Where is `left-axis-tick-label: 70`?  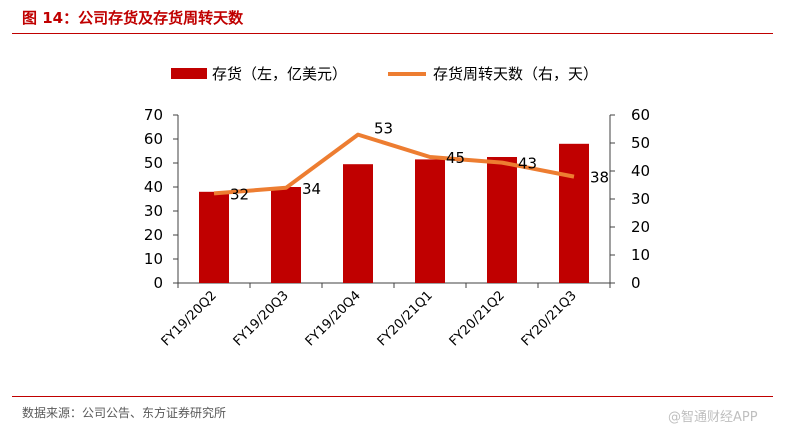
left-axis-tick-label: 70 is located at coordinates (153, 115).